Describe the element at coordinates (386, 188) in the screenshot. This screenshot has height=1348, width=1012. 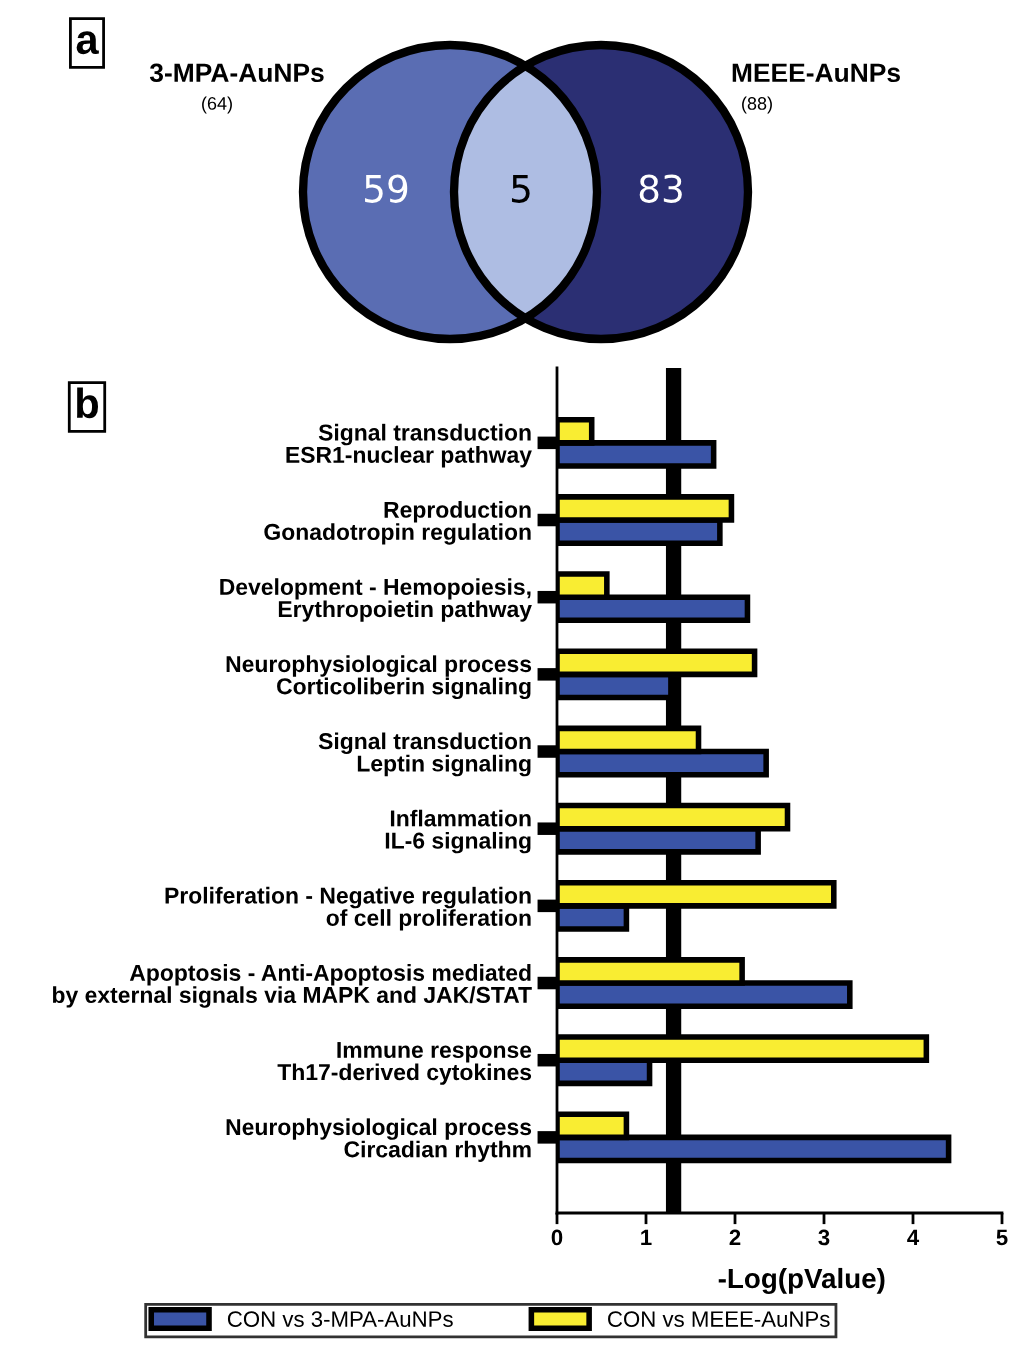
I see `data-label: 59` at that location.